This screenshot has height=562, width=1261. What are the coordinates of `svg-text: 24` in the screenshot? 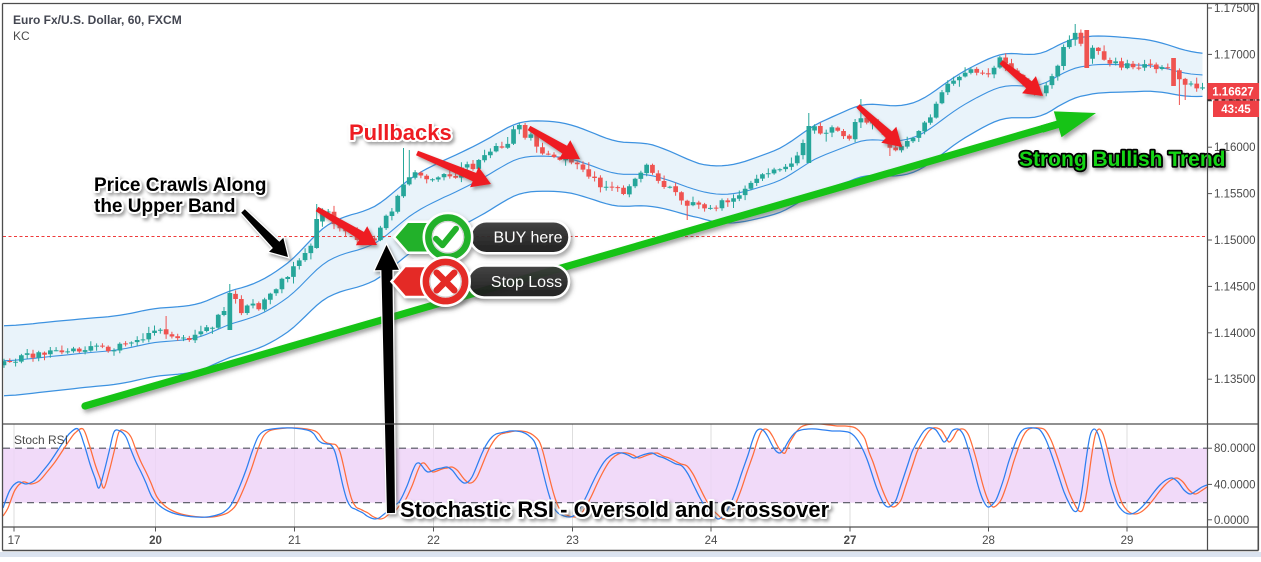 It's located at (711, 541).